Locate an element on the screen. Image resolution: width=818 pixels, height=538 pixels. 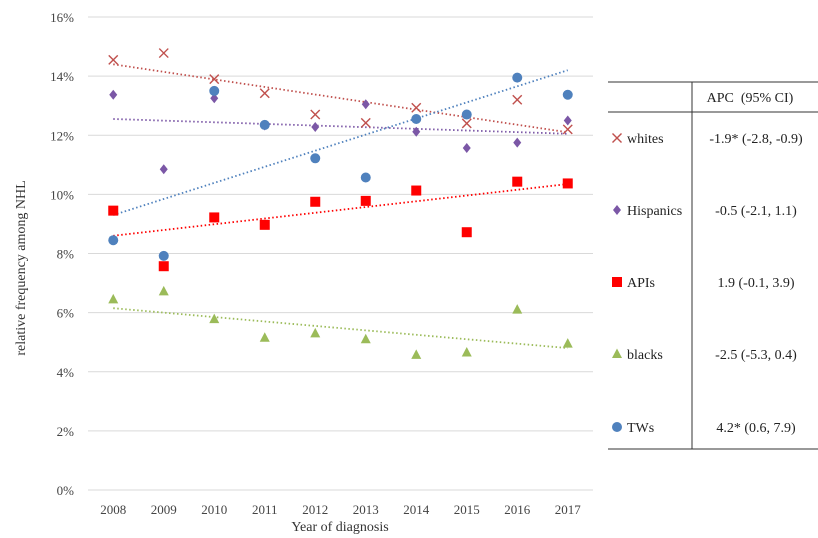
y-tick-label: 14% is located at coordinates (62, 76).